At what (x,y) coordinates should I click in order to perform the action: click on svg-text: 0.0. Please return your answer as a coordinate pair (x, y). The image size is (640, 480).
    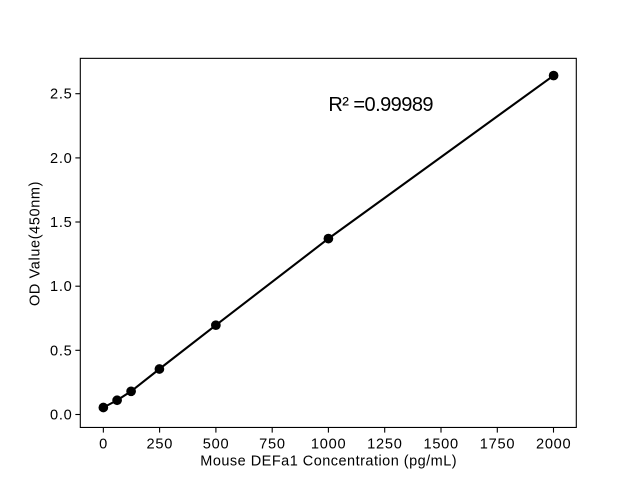
    Looking at the image, I should click on (61, 416).